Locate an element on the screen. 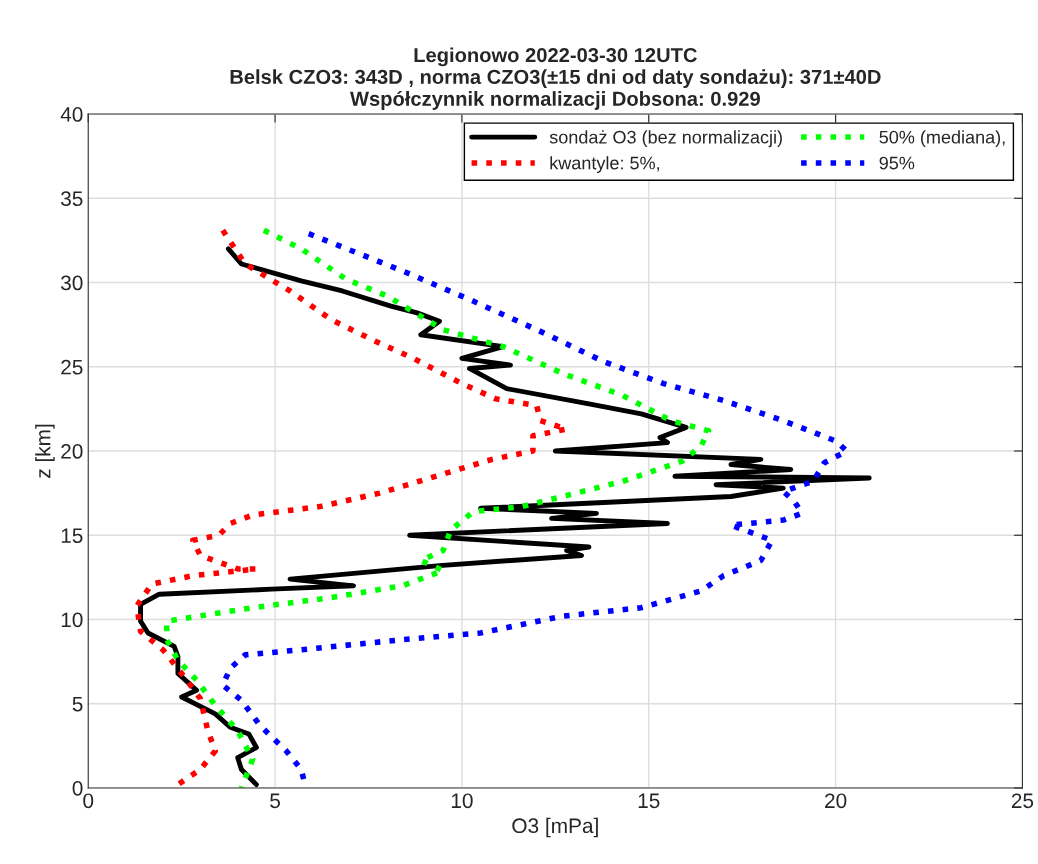 This screenshot has height=864, width=1038. legend-label: kwantyle: 5%, is located at coordinates (605, 164).